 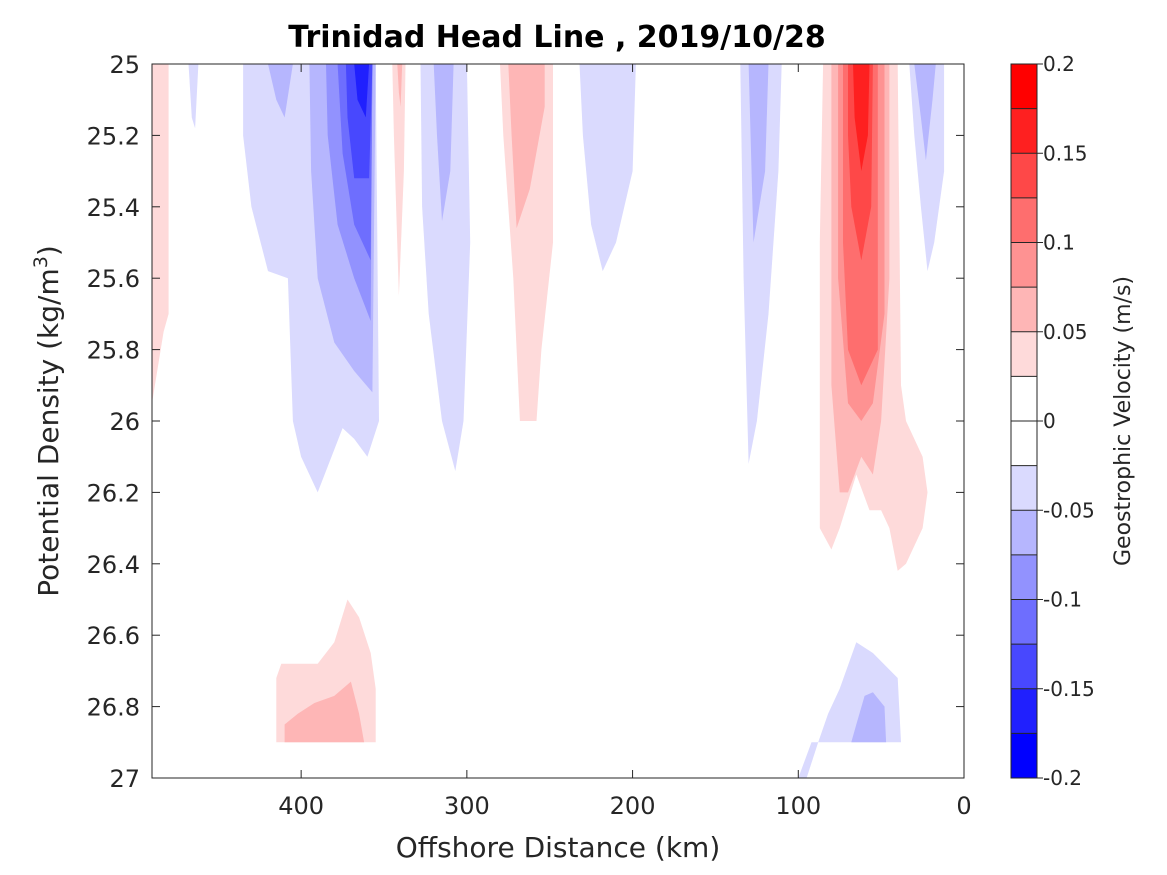 I want to click on x-tick-label: 100, so click(x=798, y=806).